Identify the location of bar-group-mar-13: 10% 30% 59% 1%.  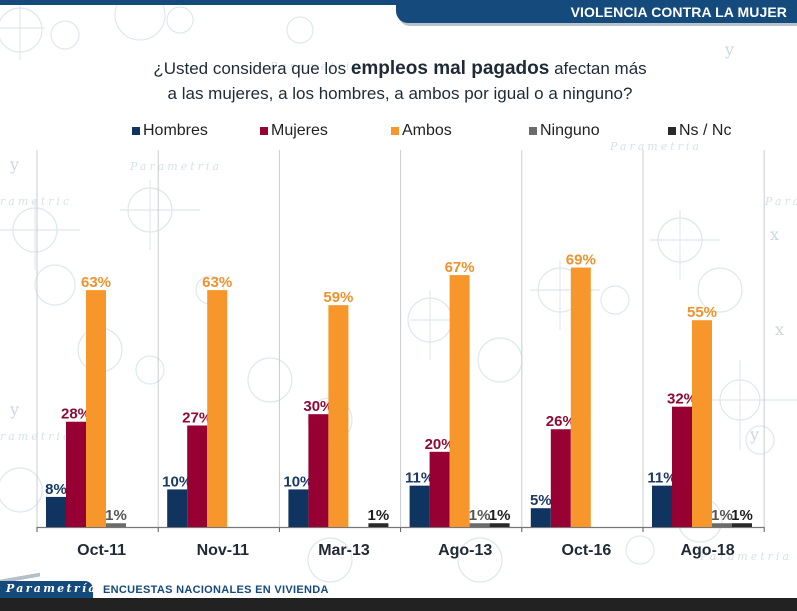
(336, 408).